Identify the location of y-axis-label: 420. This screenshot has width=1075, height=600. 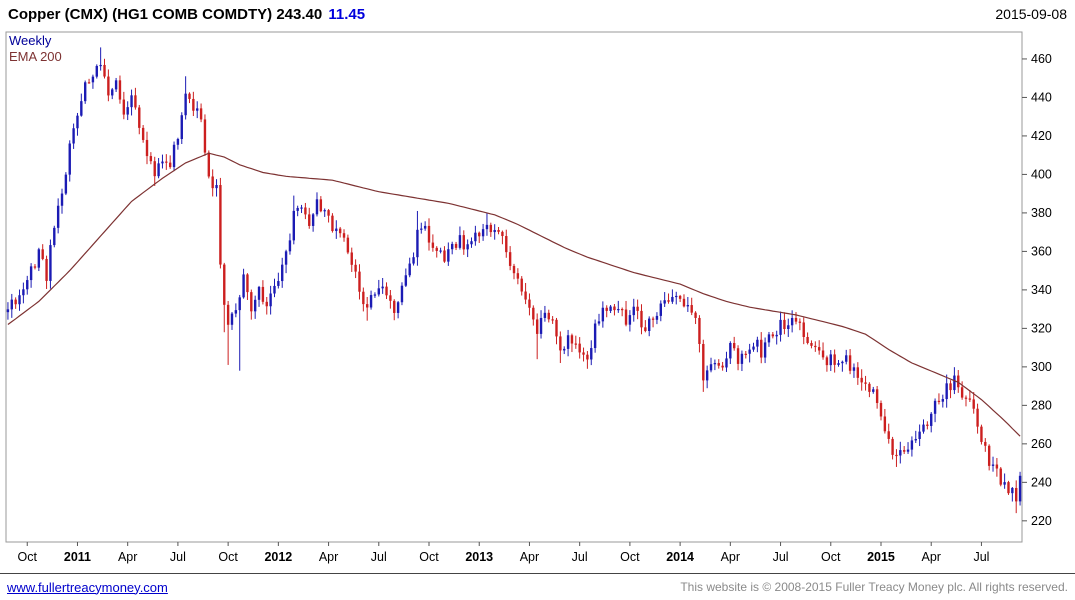
(1041, 136).